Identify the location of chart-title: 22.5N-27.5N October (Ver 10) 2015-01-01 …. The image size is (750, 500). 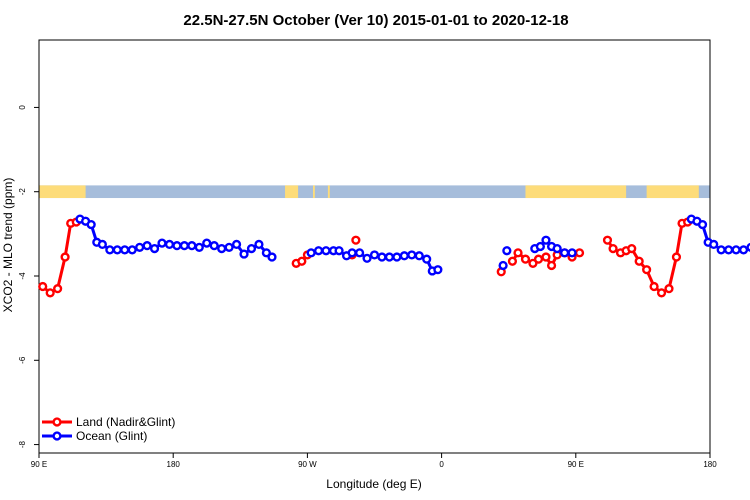
(375, 20).